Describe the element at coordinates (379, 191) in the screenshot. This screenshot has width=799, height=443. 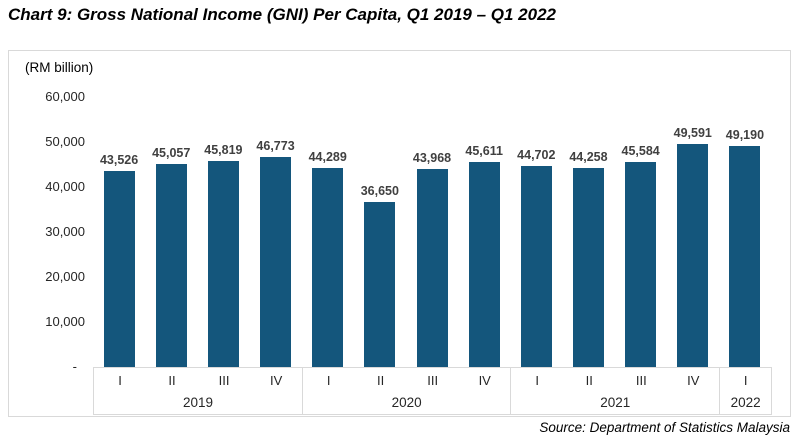
I see `bar-value-label: 36,650` at that location.